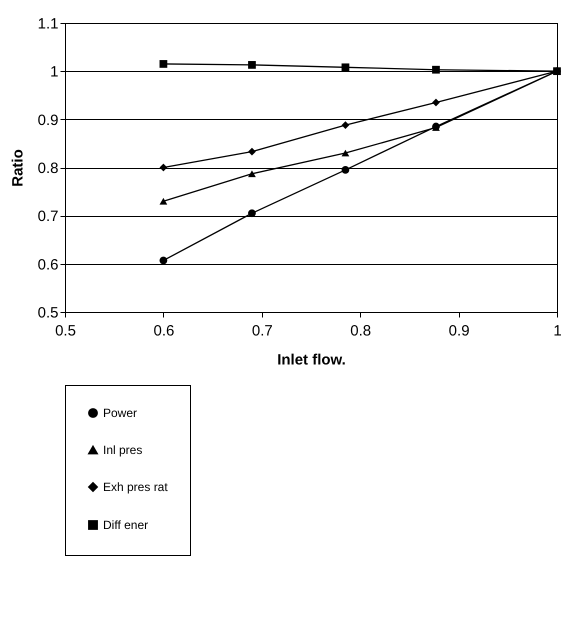  Describe the element at coordinates (48, 217) in the screenshot. I see `y-tick-label: 0.7` at that location.